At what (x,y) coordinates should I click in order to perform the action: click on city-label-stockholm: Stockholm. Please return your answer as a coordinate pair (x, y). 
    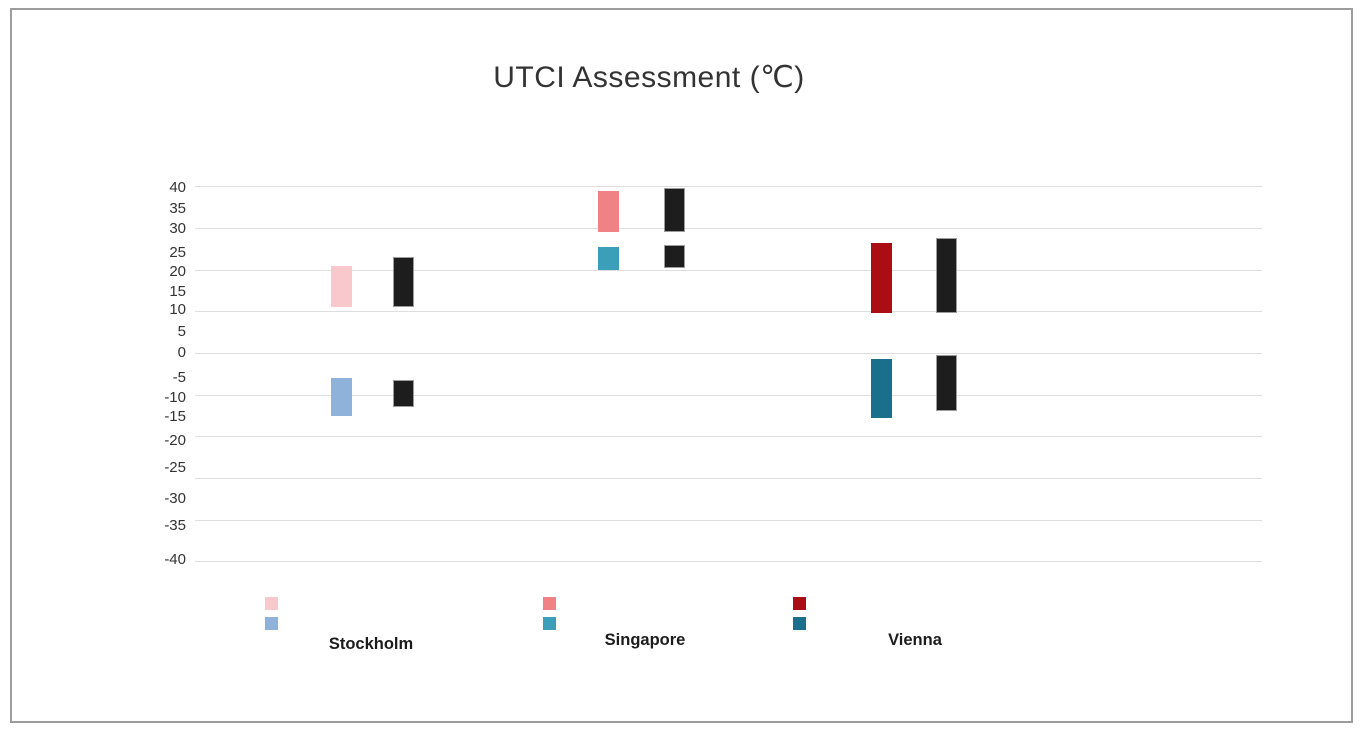
    Looking at the image, I should click on (371, 644).